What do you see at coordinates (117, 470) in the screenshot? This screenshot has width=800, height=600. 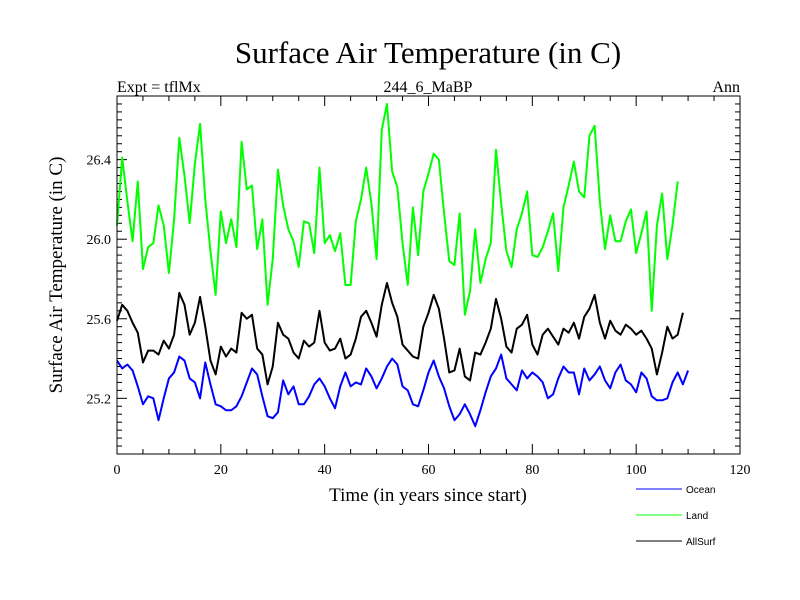 I see `x-tick-label: 0` at bounding box center [117, 470].